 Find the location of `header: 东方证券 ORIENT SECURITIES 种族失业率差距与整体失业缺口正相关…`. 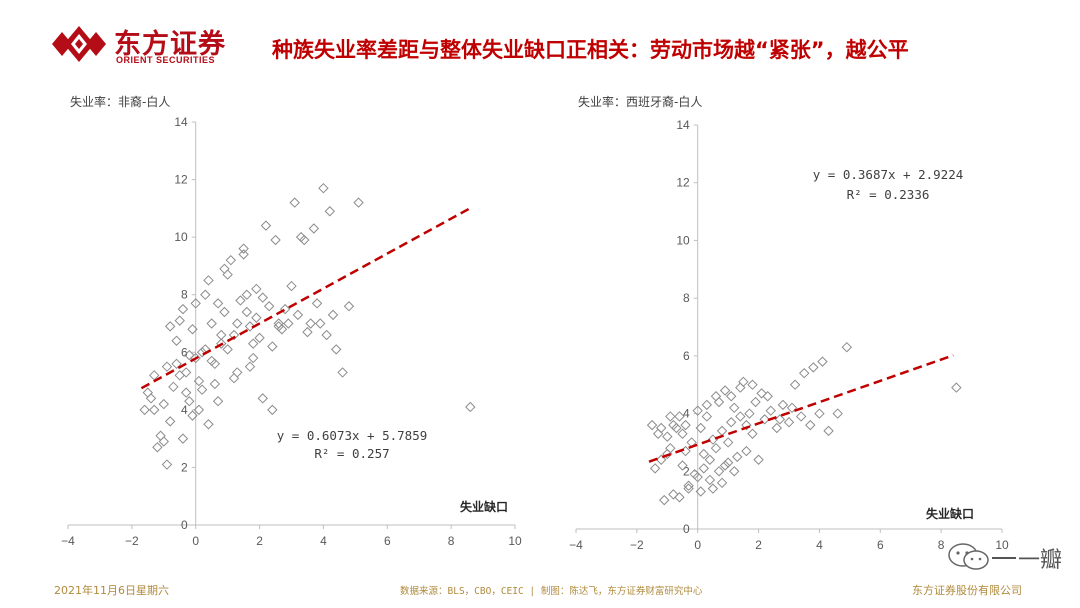

header: 东方证券 ORIENT SECURITIES 种族失业率差距与整体失业缺口正相关… is located at coordinates (540, 42).